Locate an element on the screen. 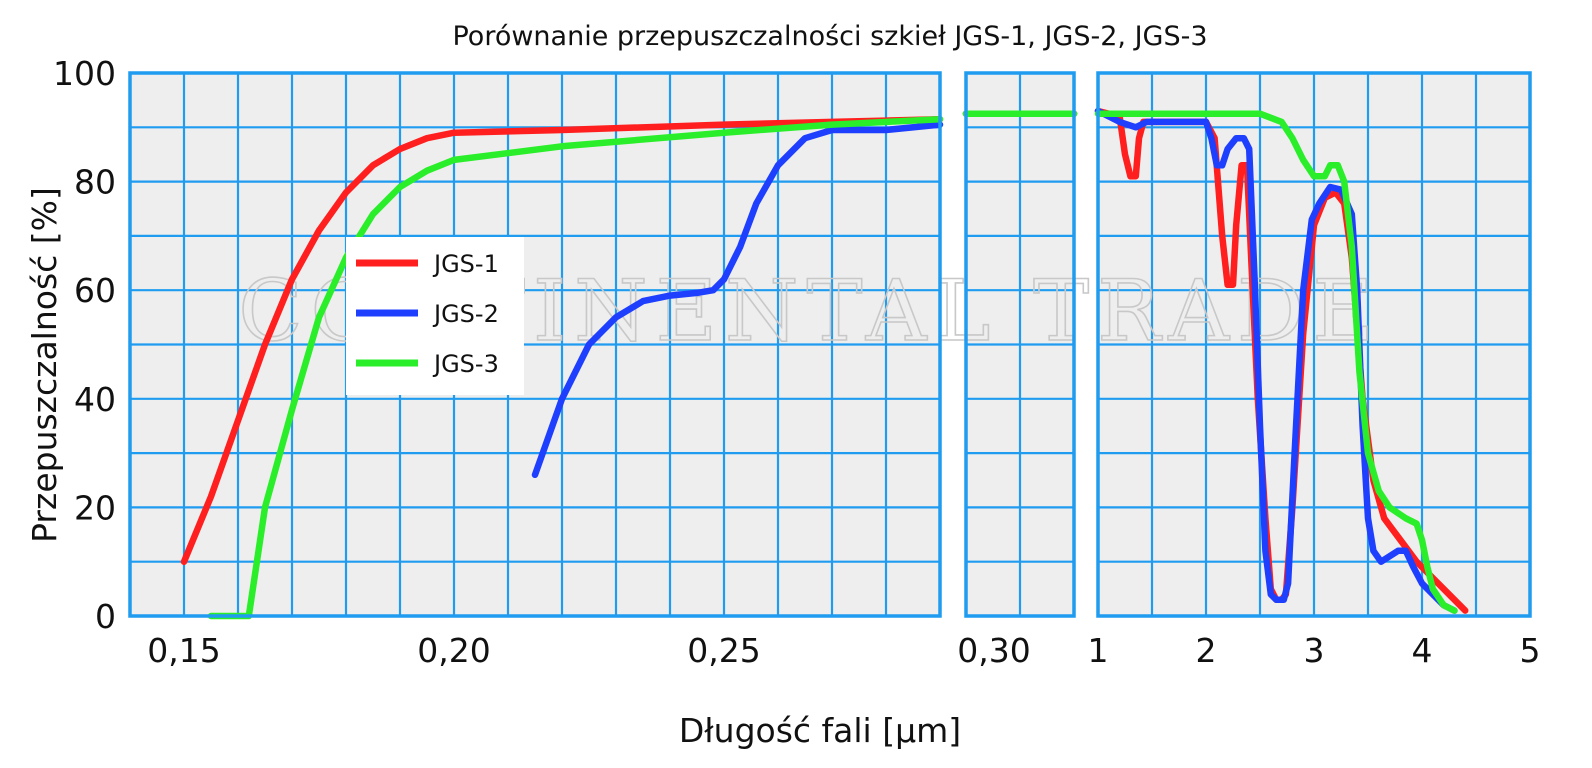 The width and height of the screenshot is (1592, 768). legend-label: JGS-3 is located at coordinates (465, 364).